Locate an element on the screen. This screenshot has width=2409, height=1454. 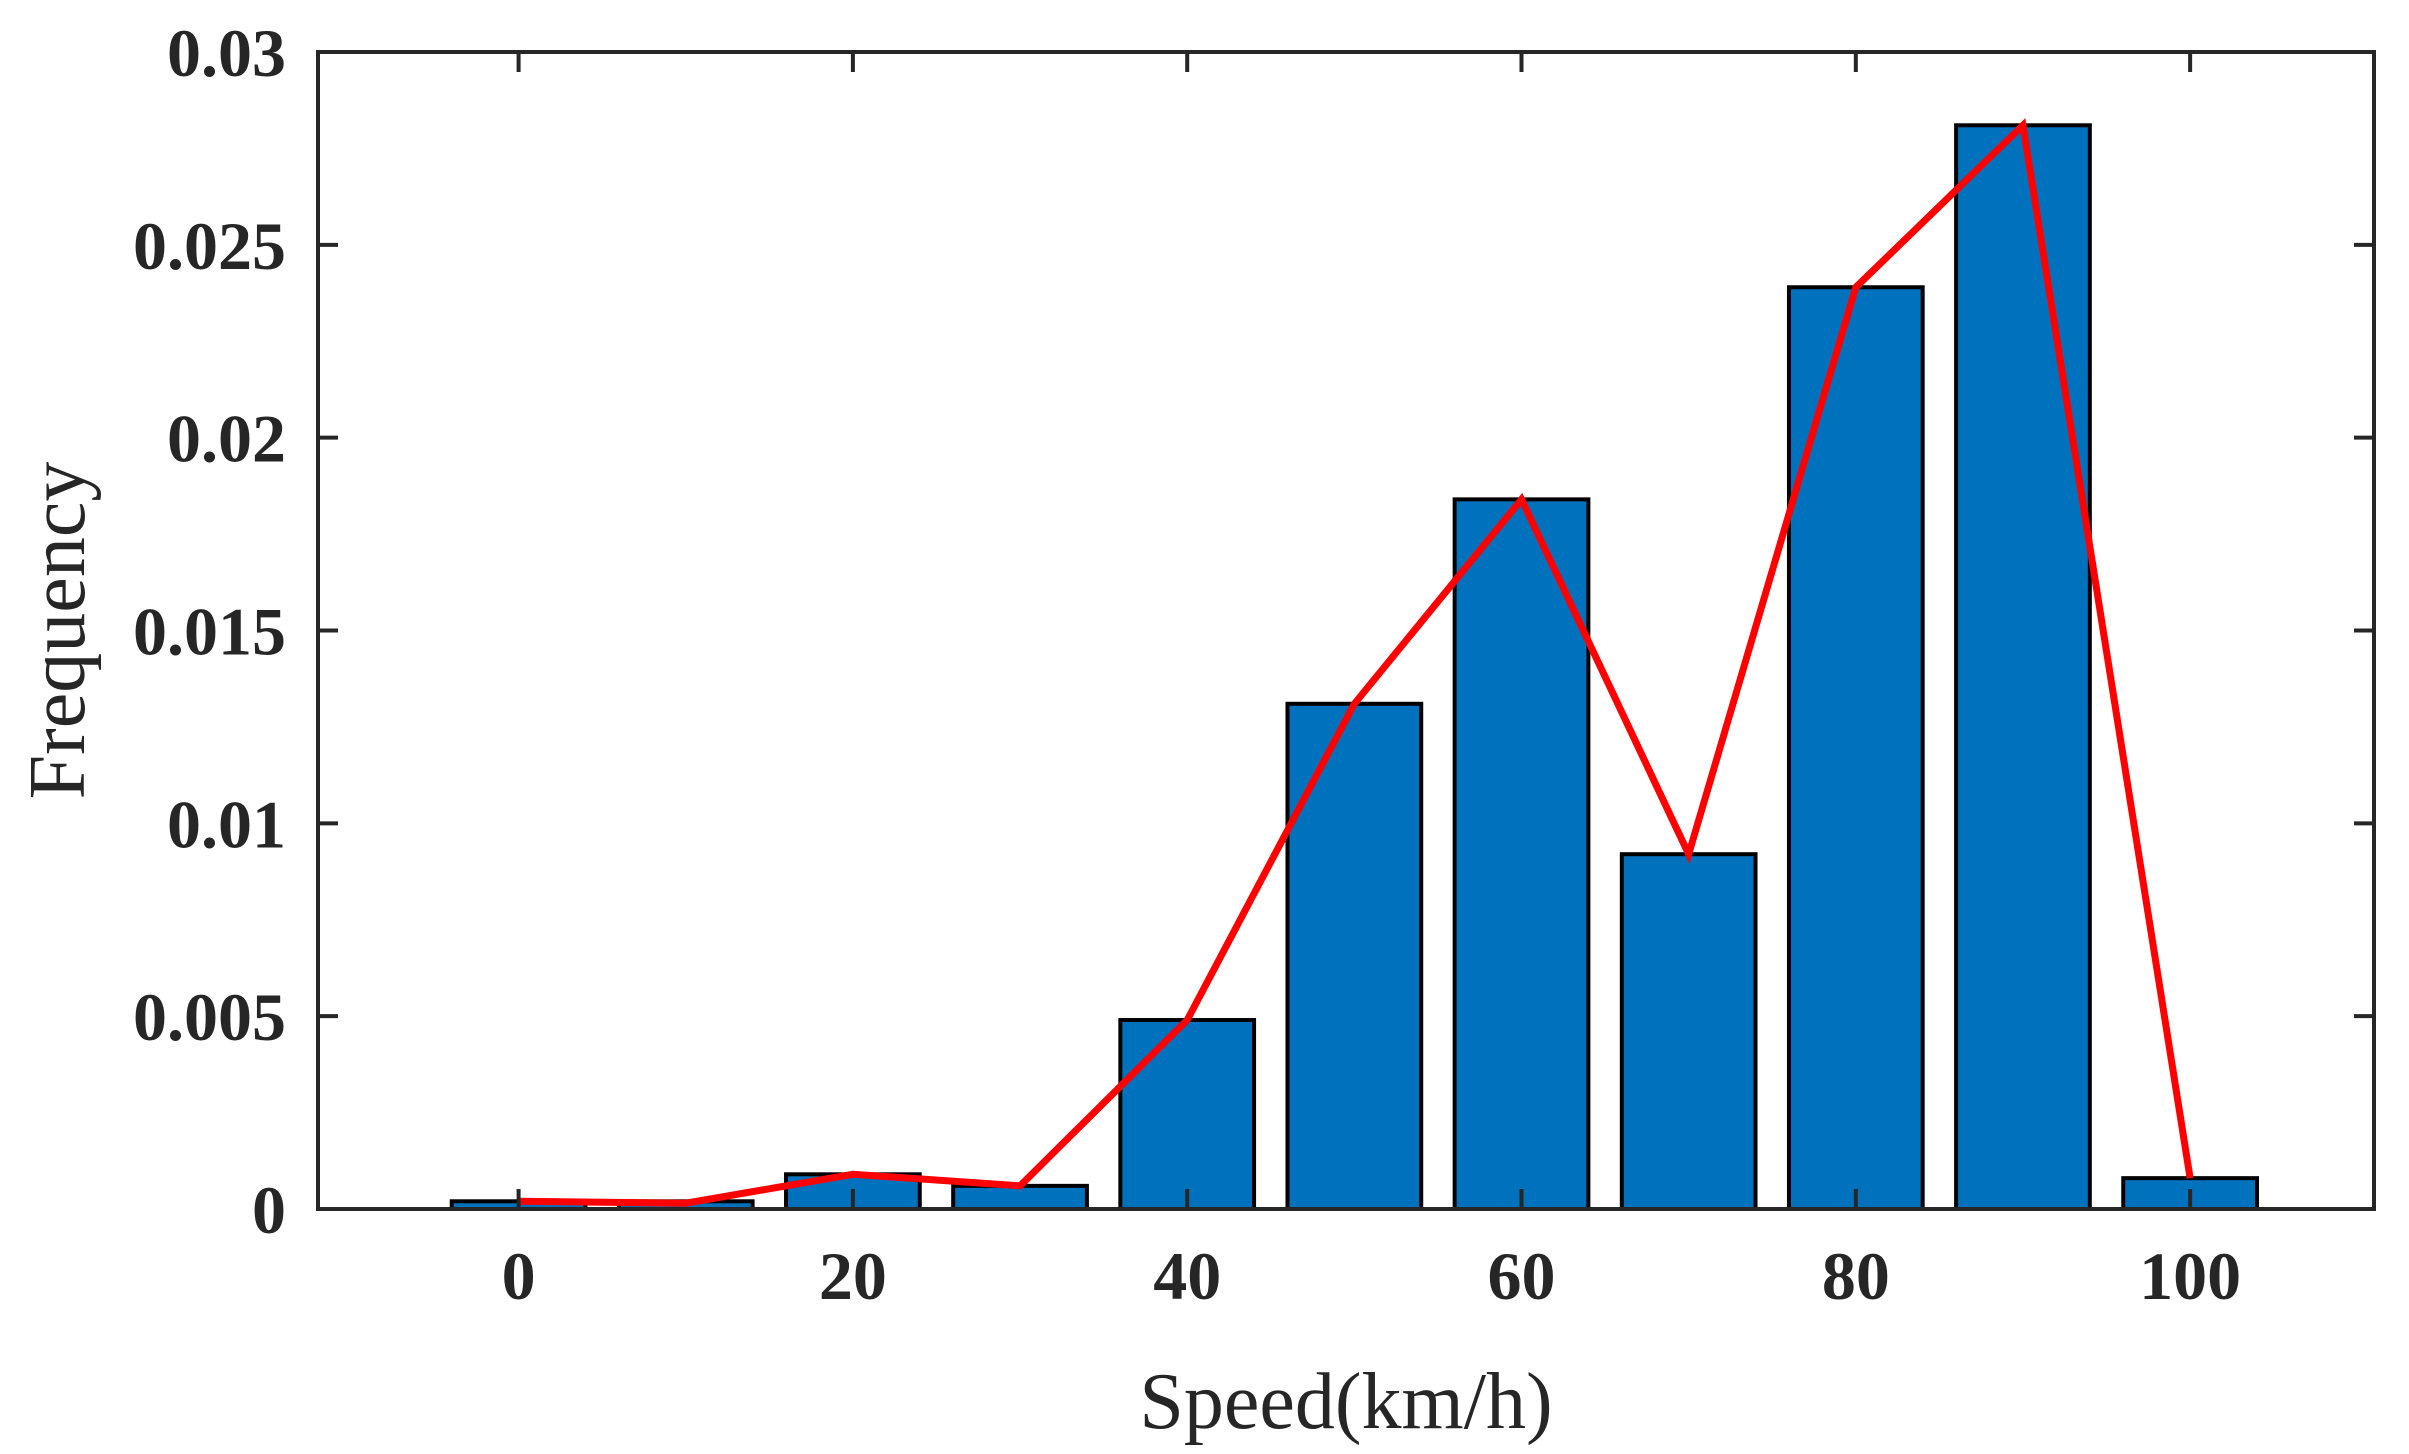
y-tick-label: 0.005 is located at coordinates (209, 1017).